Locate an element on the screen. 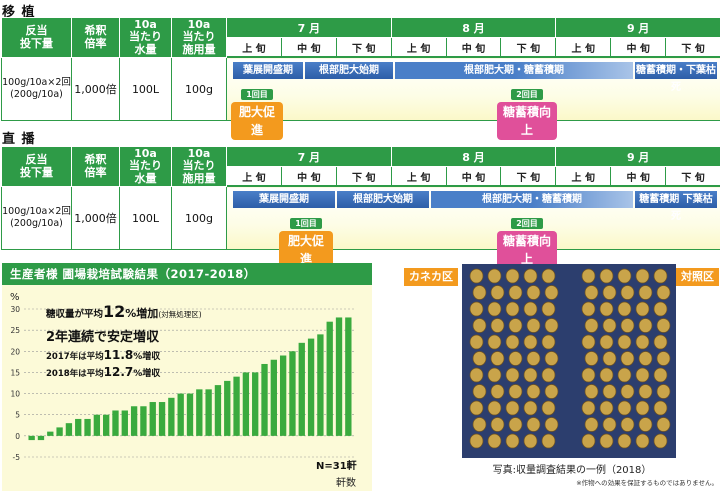 The width and height of the screenshot is (720, 492). value-dilution: 1,000倍 is located at coordinates (95, 89).